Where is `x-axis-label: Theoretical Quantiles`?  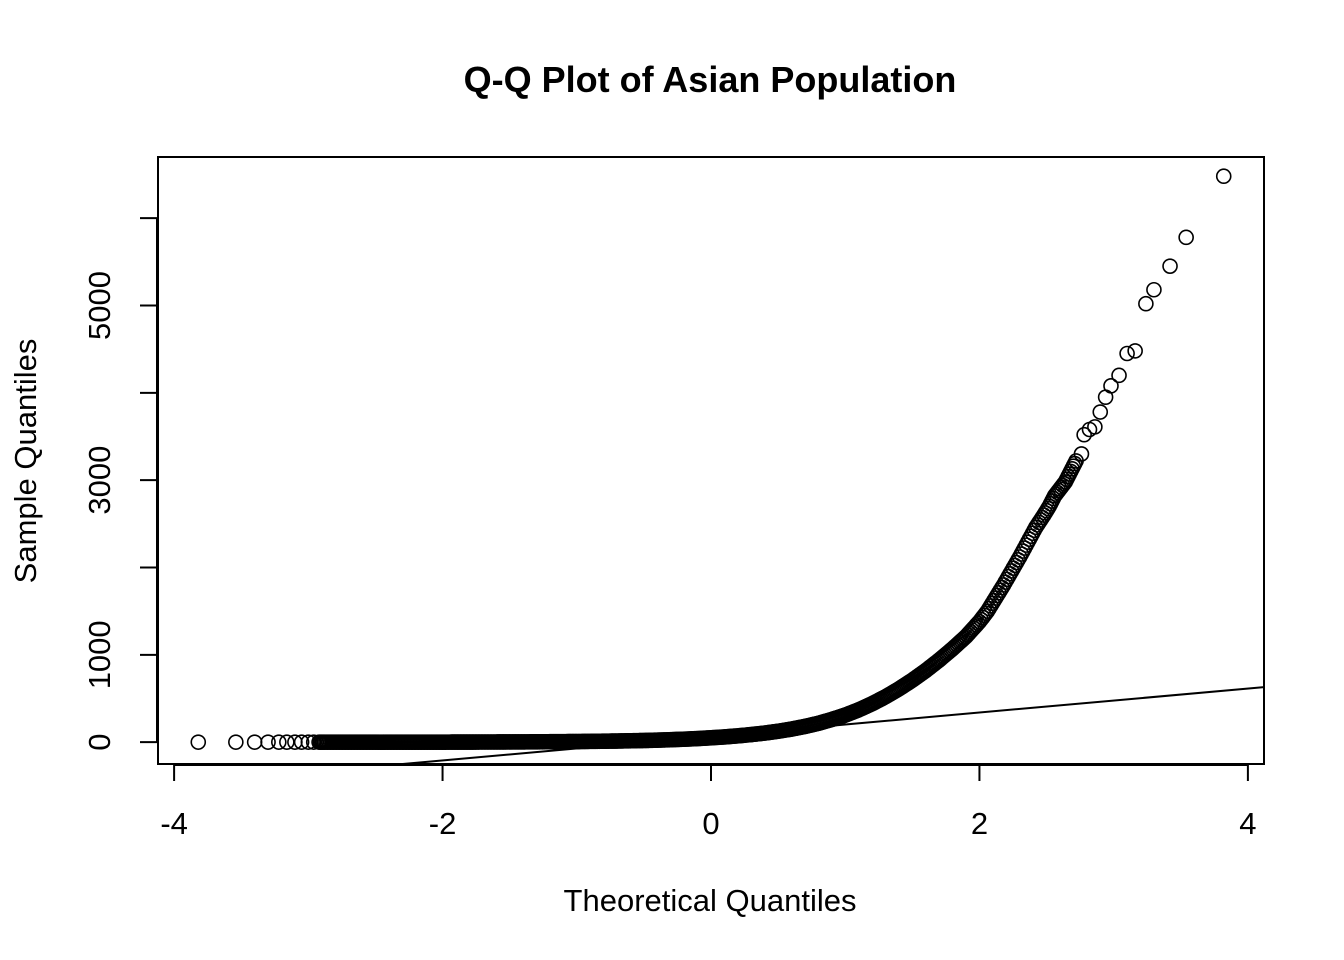
x-axis-label: Theoretical Quantiles is located at coordinates (710, 900).